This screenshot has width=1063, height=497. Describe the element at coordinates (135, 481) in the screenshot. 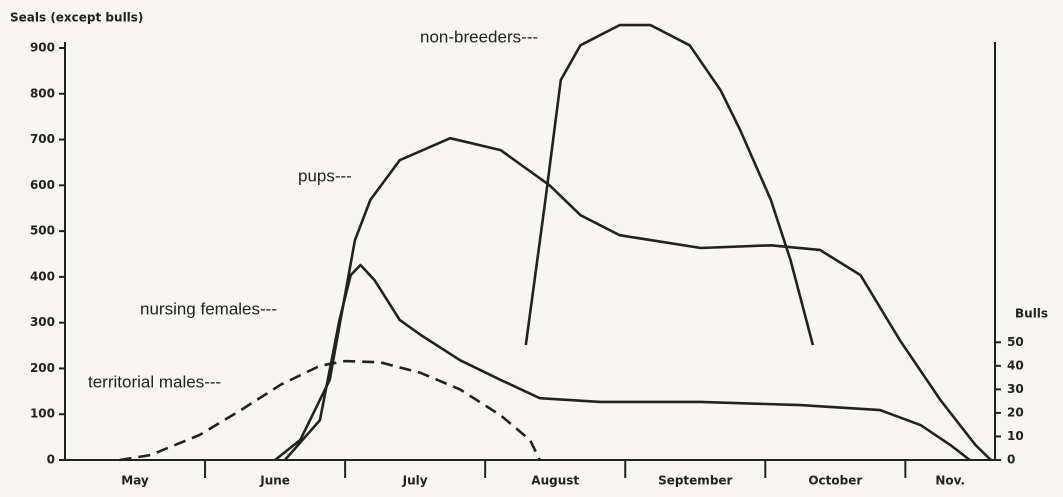

I see `x-tick-label: May` at that location.